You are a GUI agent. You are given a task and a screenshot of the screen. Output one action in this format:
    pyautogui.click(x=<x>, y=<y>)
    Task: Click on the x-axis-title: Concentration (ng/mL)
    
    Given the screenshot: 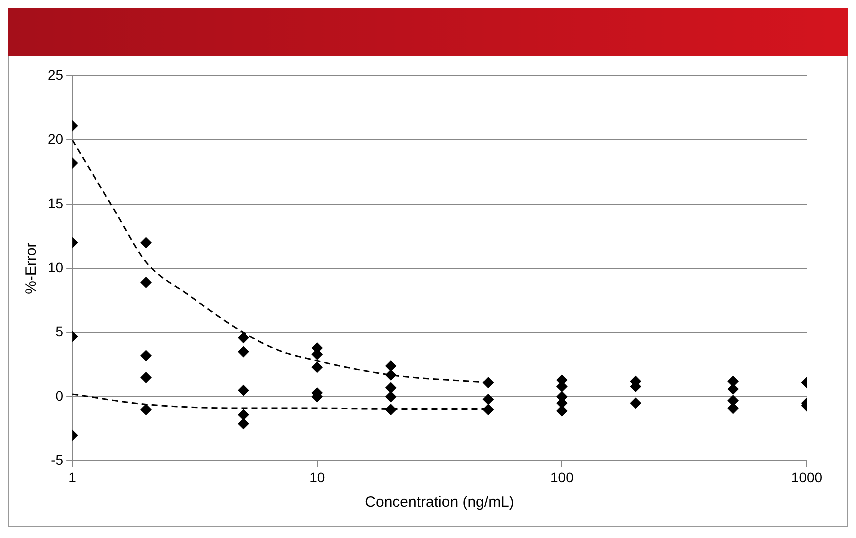 What is the action you would take?
    pyautogui.click(x=439, y=503)
    